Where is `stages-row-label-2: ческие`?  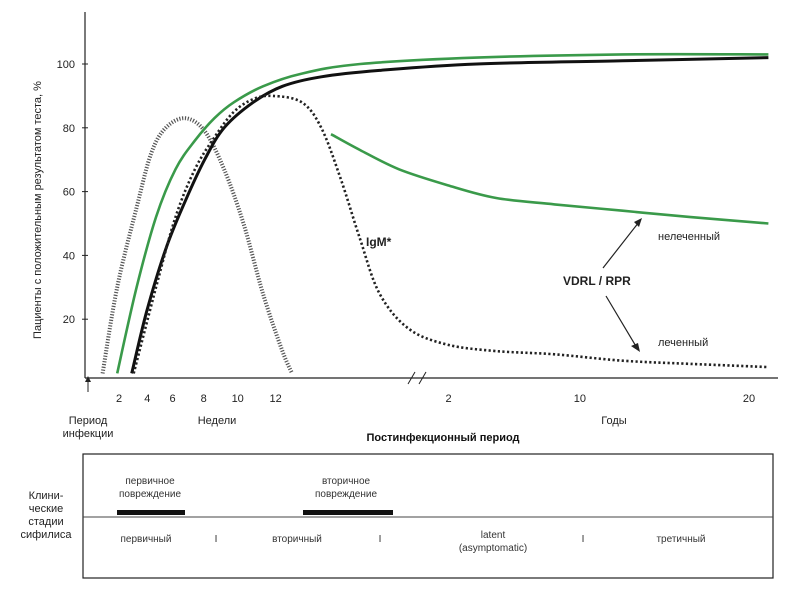 stages-row-label-2: ческие is located at coordinates (46, 509).